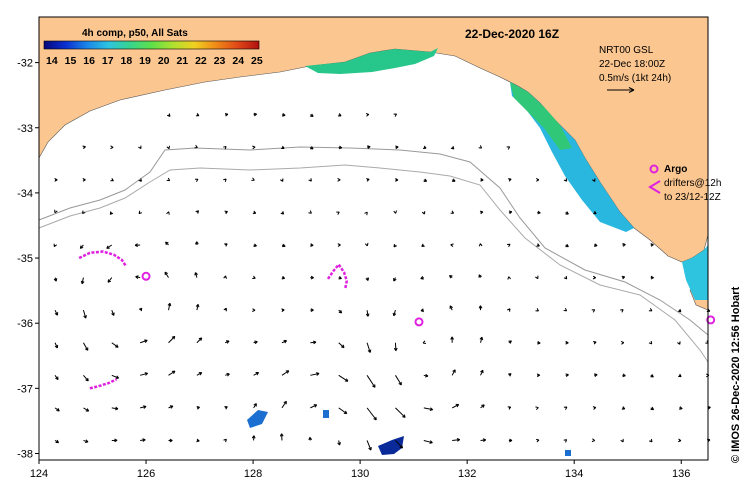 The width and height of the screenshot is (749, 496). What do you see at coordinates (253, 474) in the screenshot?
I see `x-tick-label: 128` at bounding box center [253, 474].